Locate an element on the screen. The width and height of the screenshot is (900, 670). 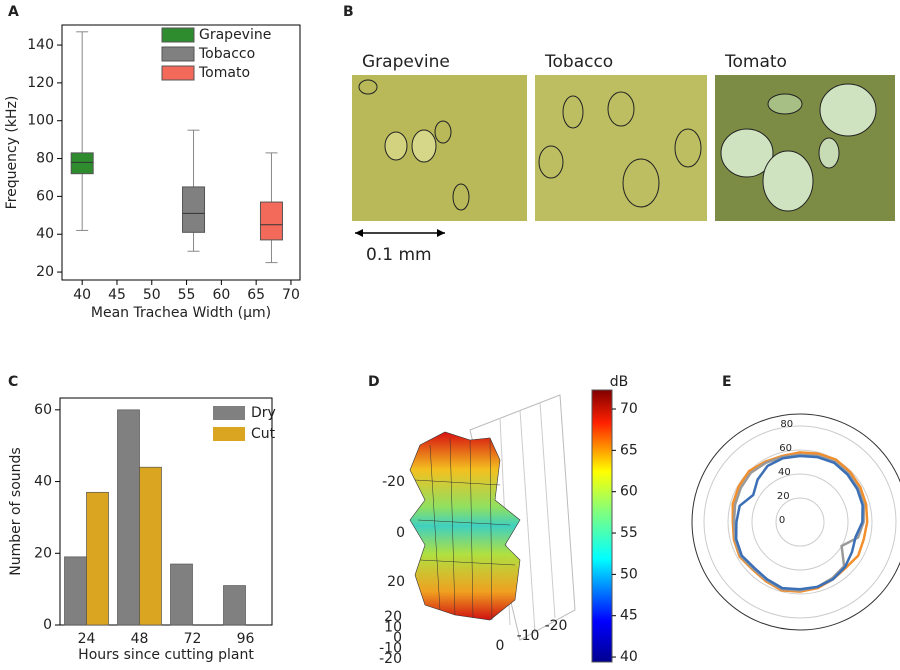
y-axis-label: Frequency (kHz) is located at coordinates (12, 153).